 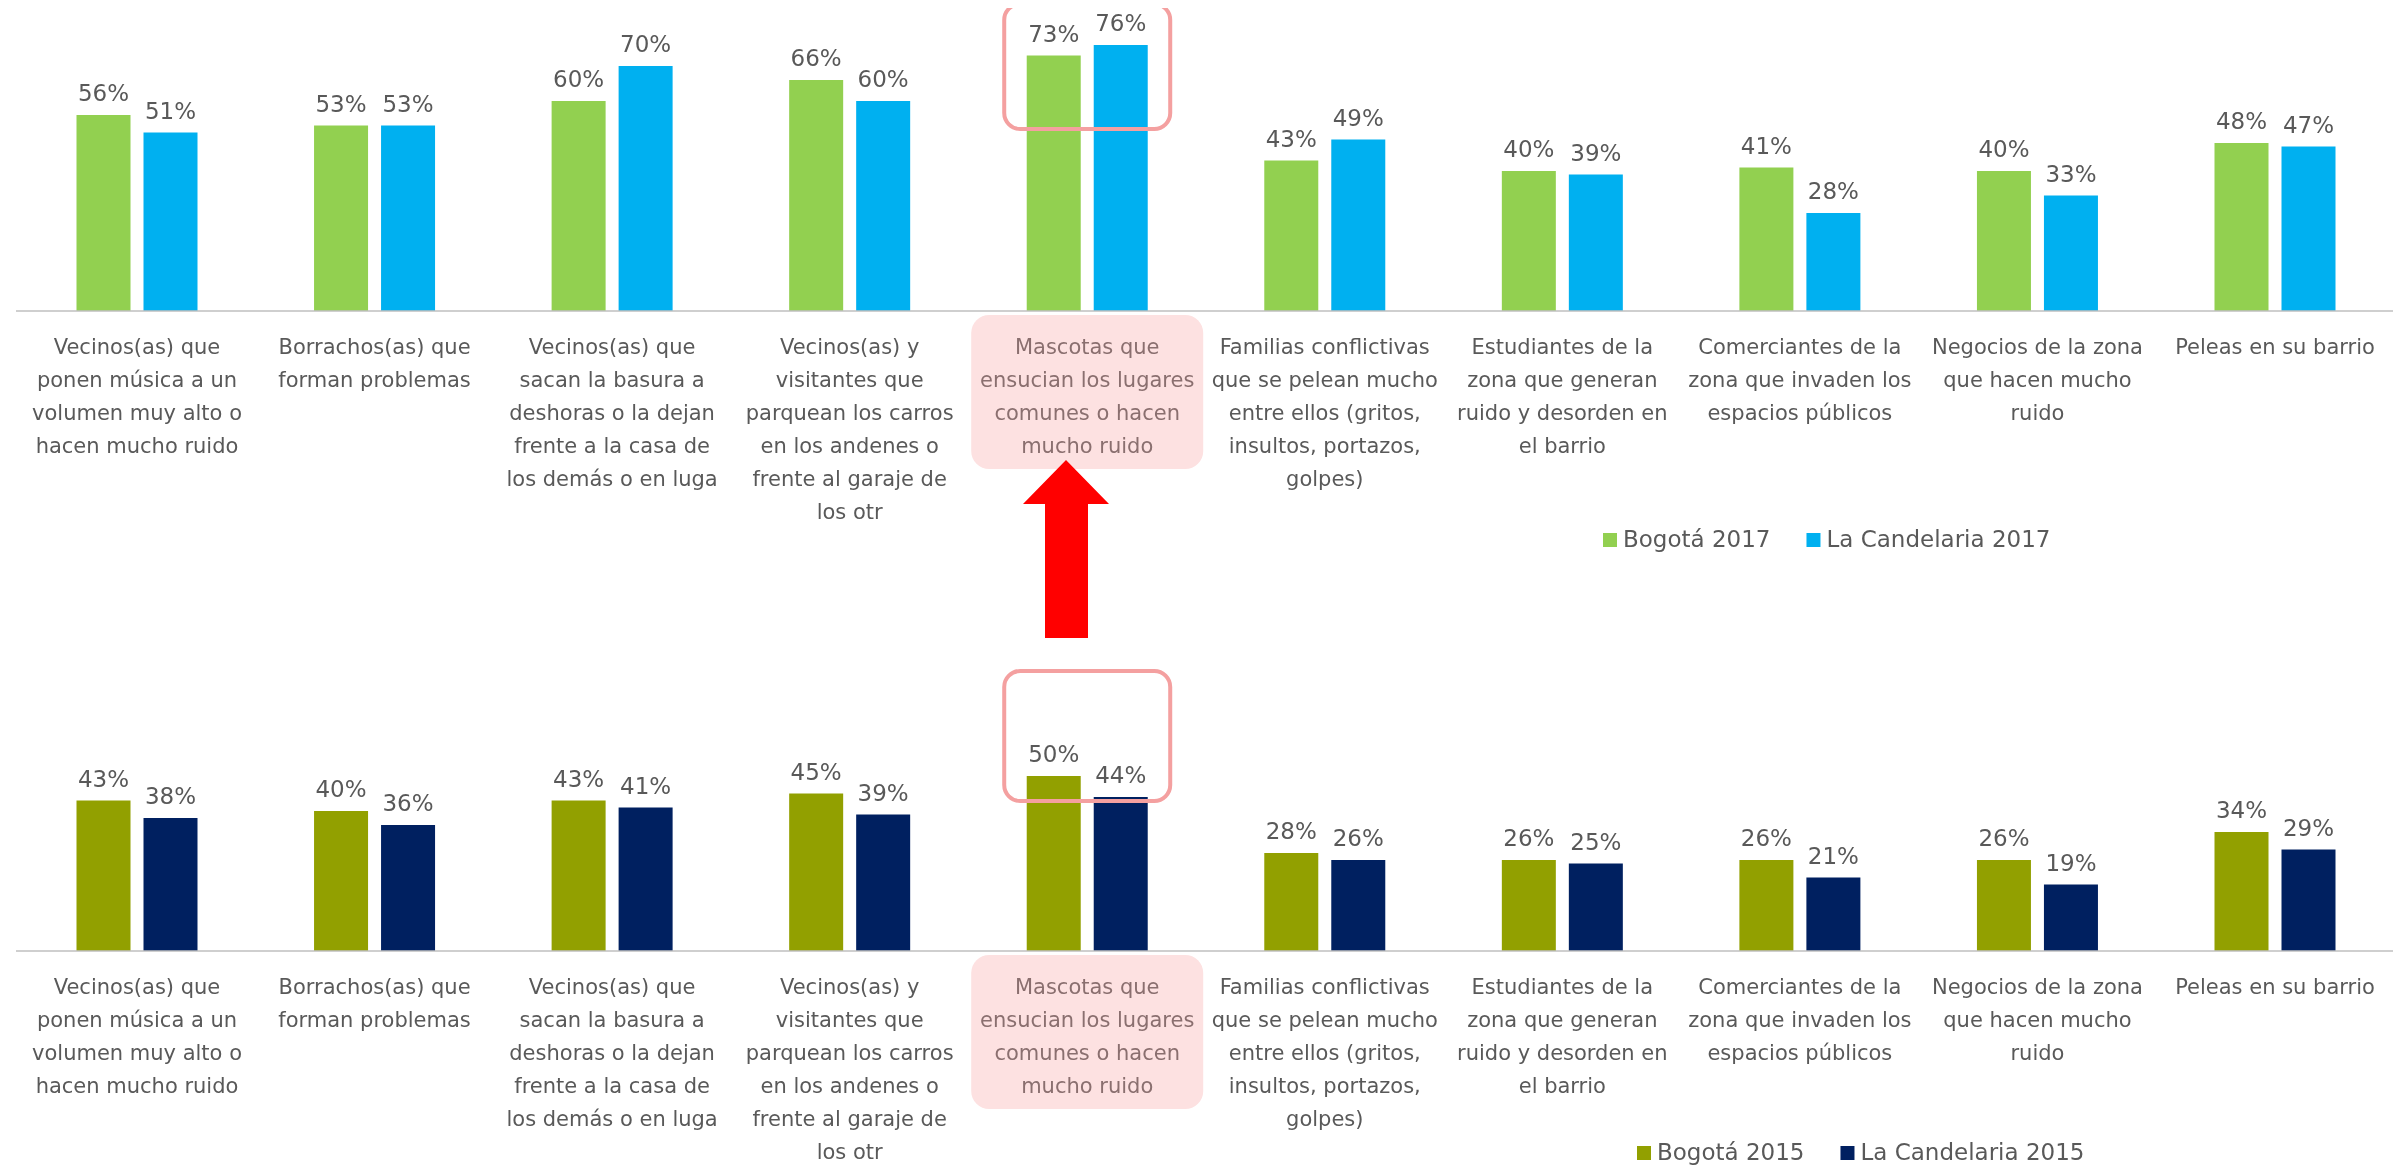 I want to click on data-label: 38%, so click(x=170, y=796).